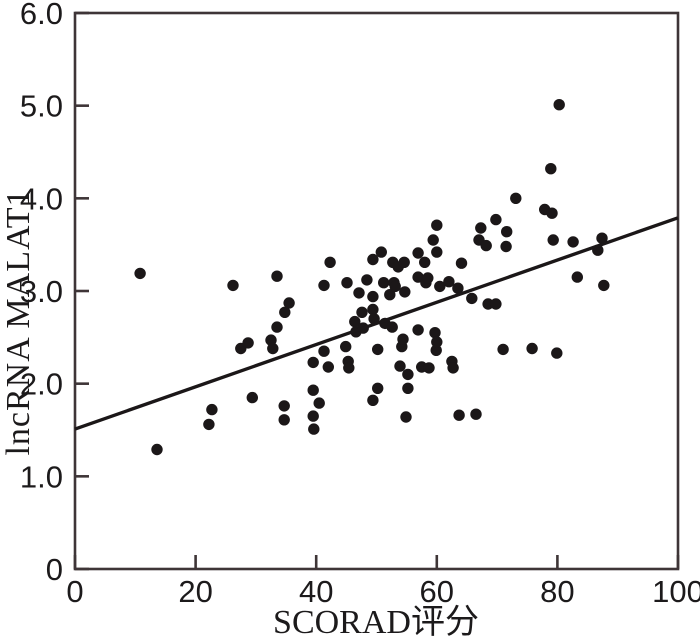 This screenshot has height=643, width=700. I want to click on y-tick-label: 5.0, so click(41, 106).